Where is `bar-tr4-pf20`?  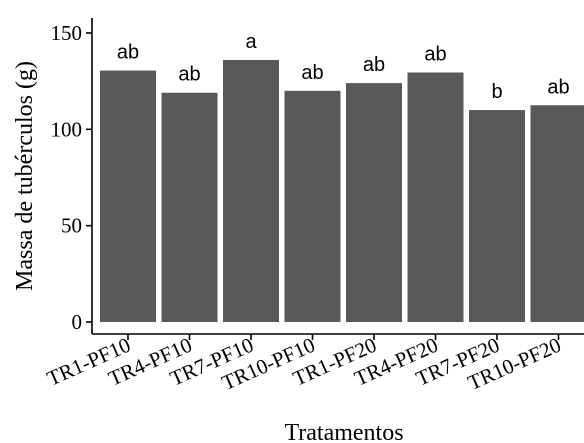 bar-tr4-pf20 is located at coordinates (435, 197).